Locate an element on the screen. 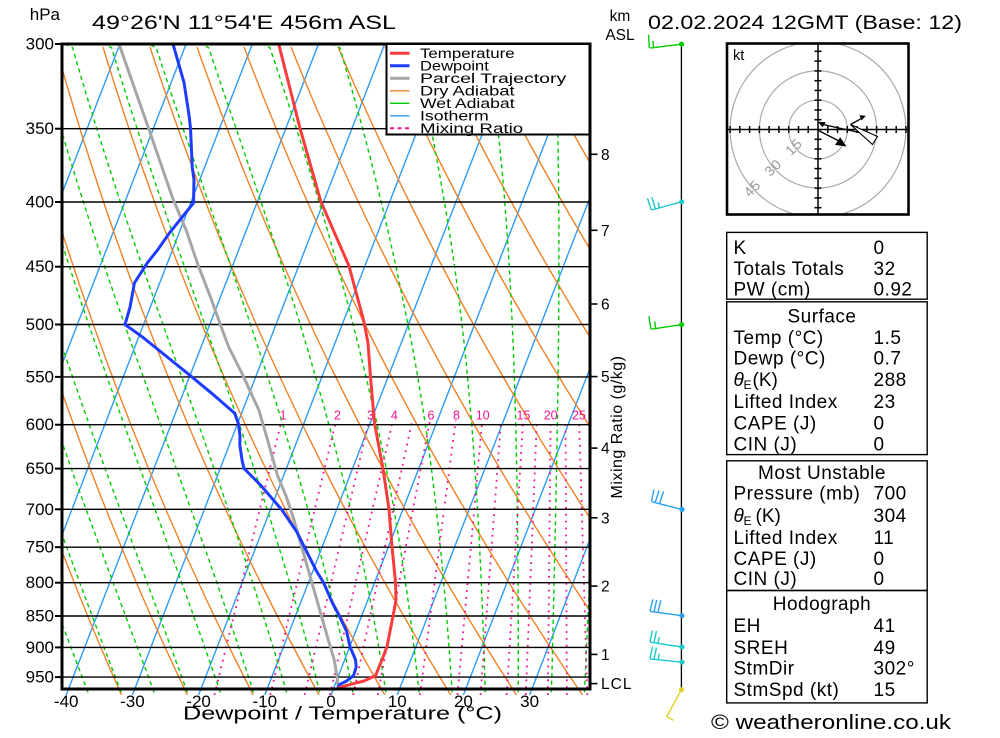 The image size is (1000, 738). svg-text: 750 is located at coordinates (40, 547).